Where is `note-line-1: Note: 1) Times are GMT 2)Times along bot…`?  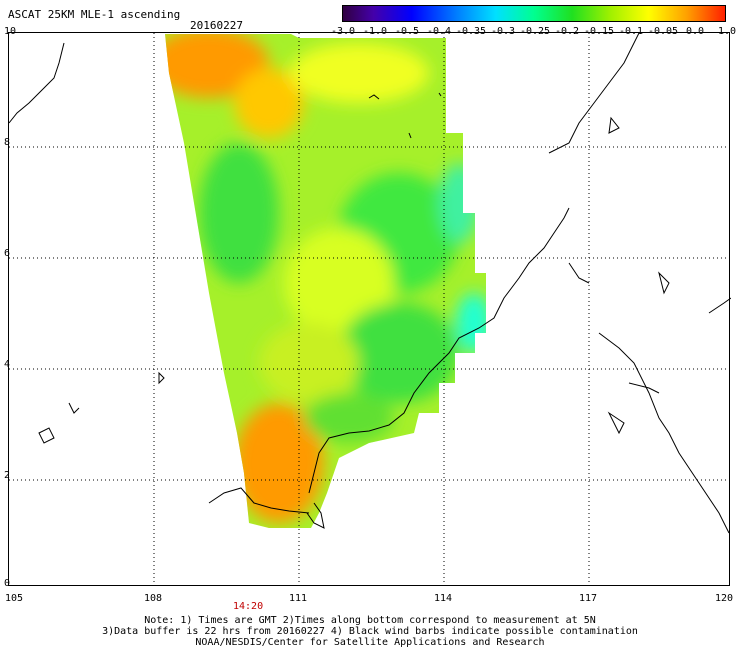 note-line-1: Note: 1) Times are GMT 2)Times along bot… is located at coordinates (370, 620).